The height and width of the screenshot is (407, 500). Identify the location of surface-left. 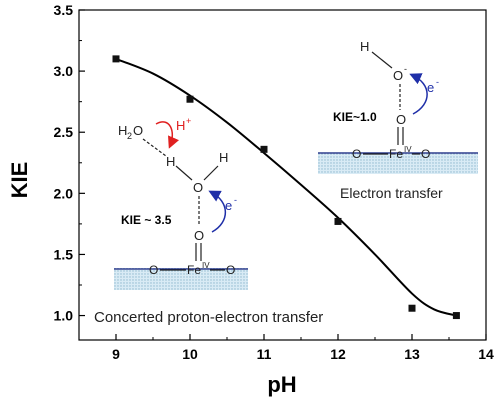
(181, 279).